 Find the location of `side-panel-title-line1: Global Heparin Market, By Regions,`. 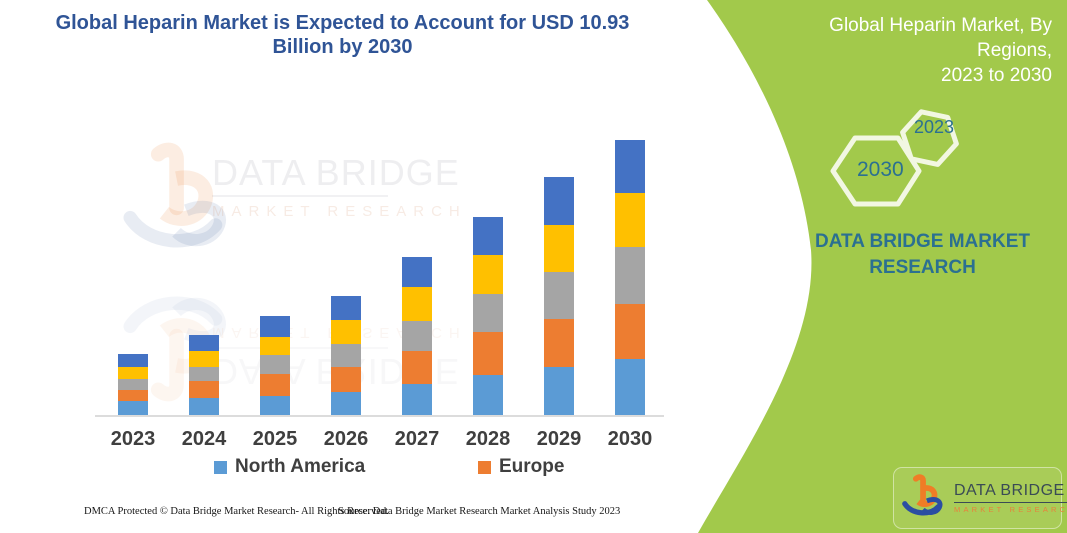

side-panel-title-line1: Global Heparin Market, By Regions, is located at coordinates (940, 38).